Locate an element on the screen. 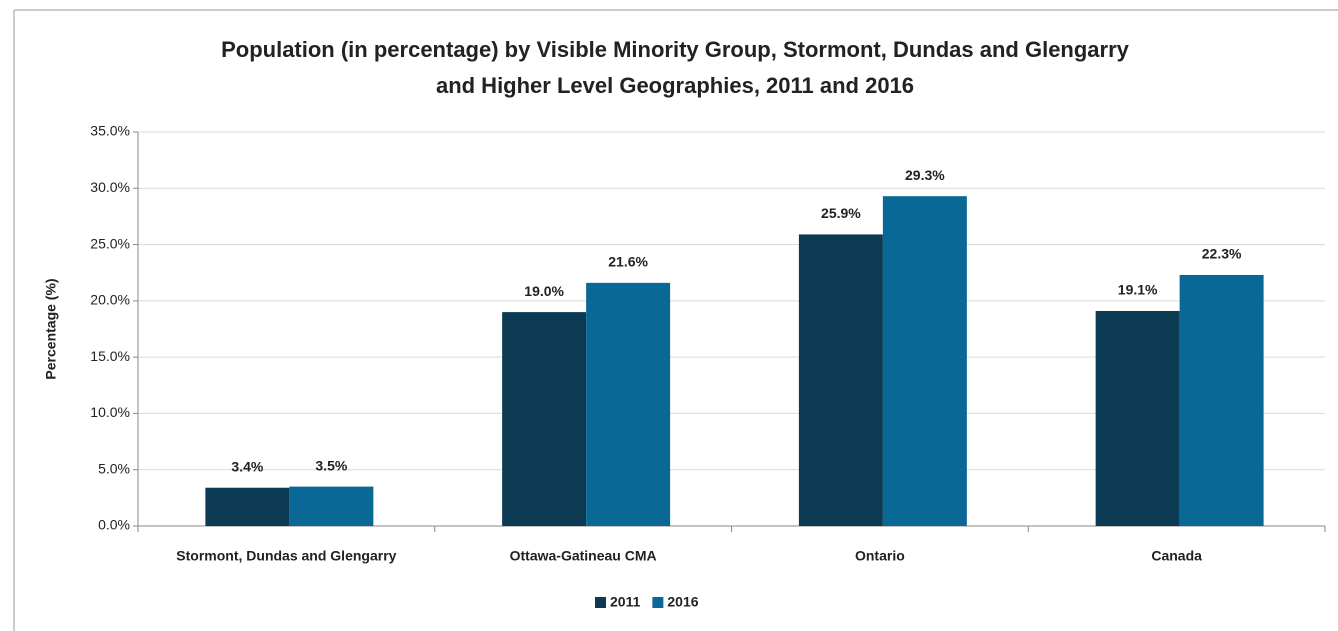  legend-label: 2011 is located at coordinates (625, 602).